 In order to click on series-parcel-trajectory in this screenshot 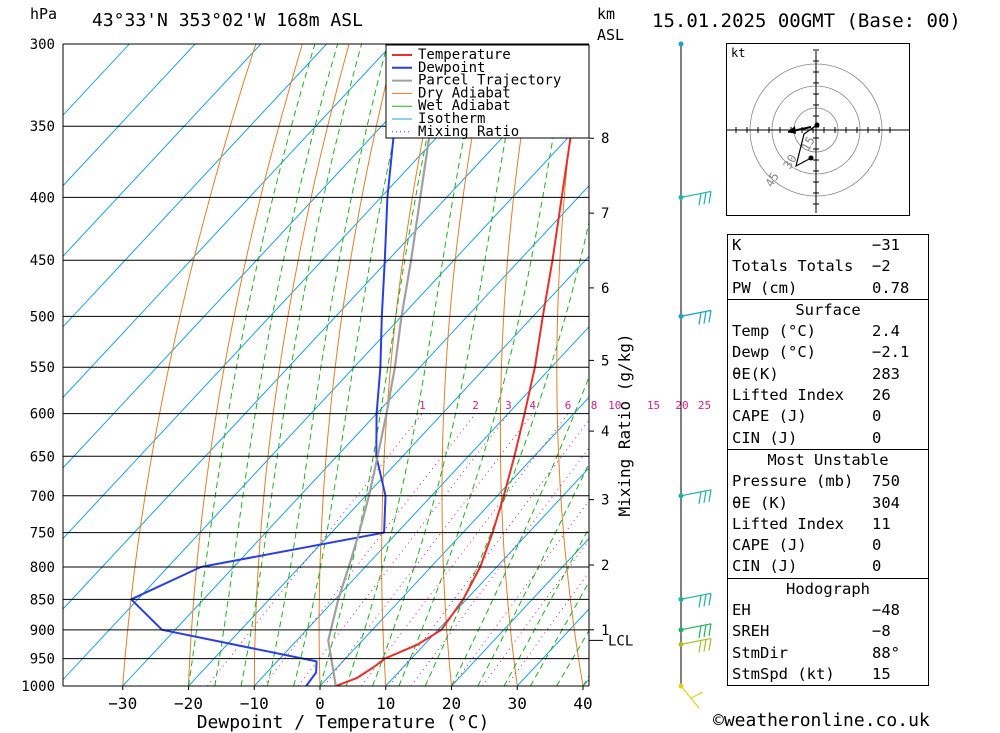, I will do `click(386, 365)`.